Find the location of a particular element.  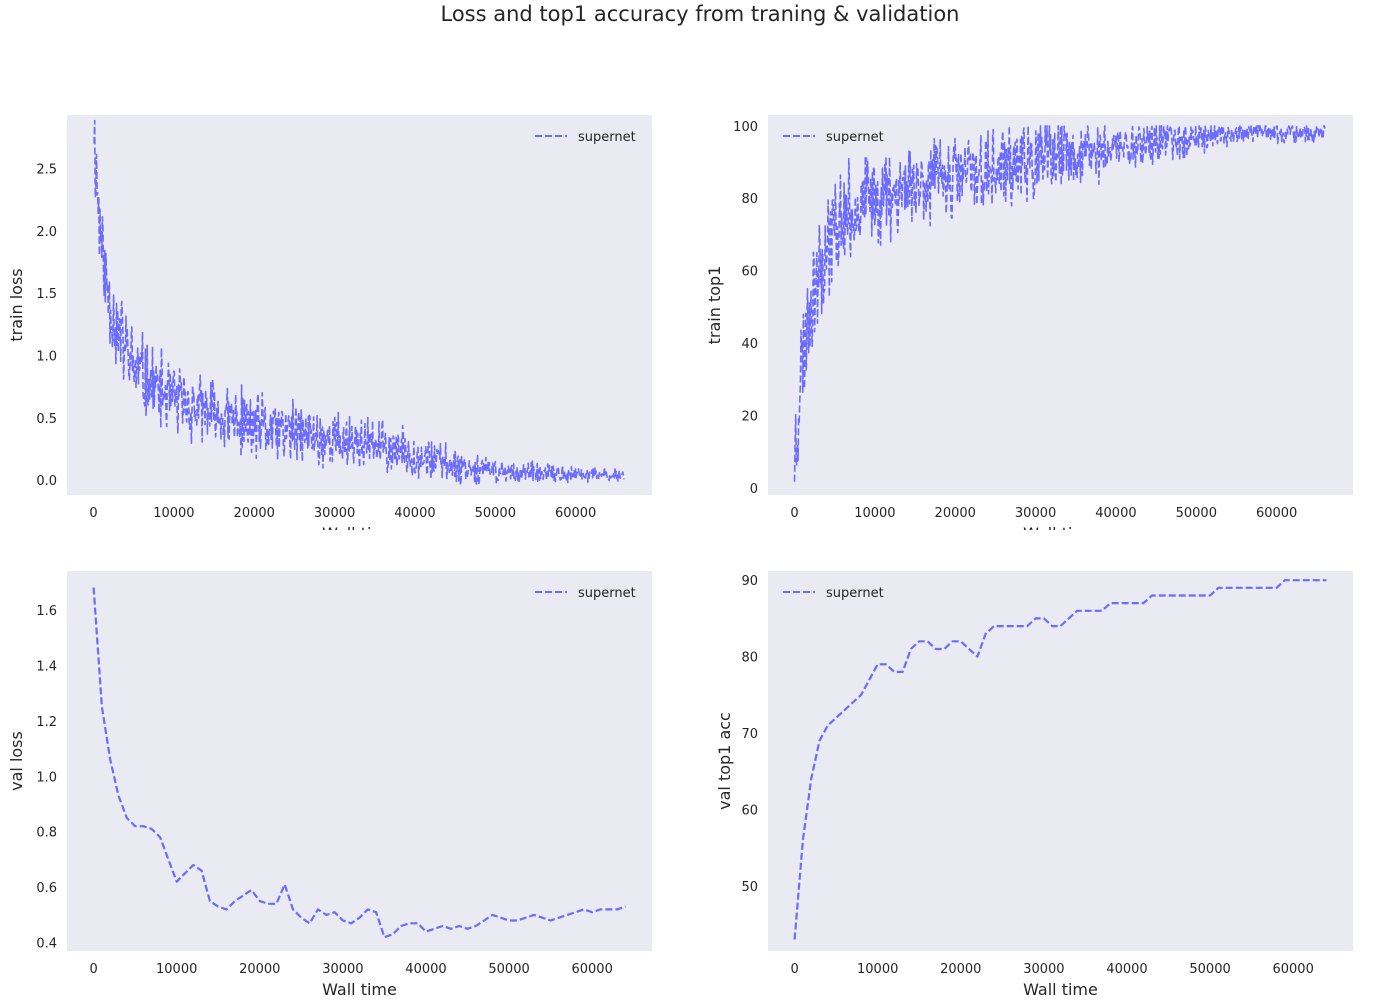

y-tick-label: 0.6 is located at coordinates (46, 888).